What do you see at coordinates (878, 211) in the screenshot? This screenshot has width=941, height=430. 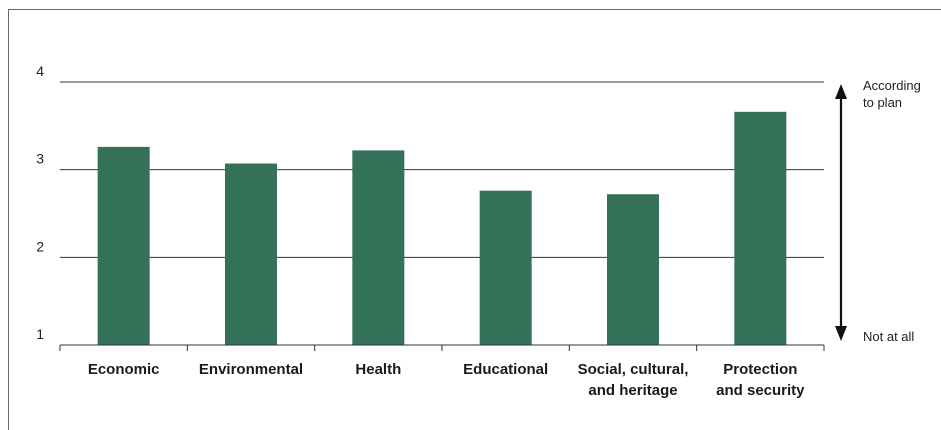 I see `scale-annotation: According to plan Not at all` at bounding box center [878, 211].